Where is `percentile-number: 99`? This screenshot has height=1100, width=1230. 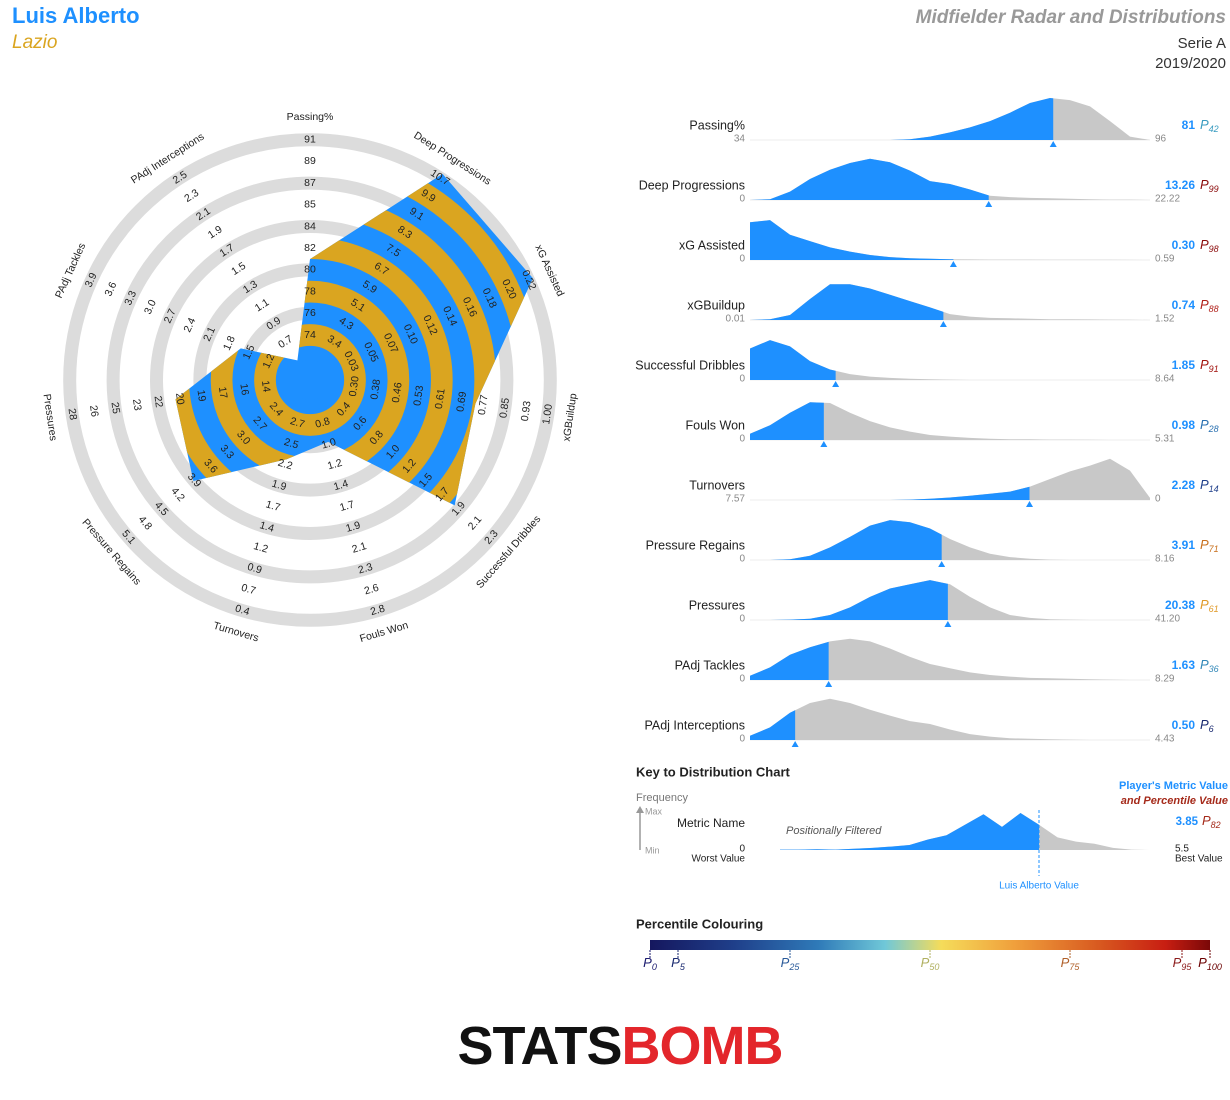
percentile-number: 99 is located at coordinates (1214, 189).